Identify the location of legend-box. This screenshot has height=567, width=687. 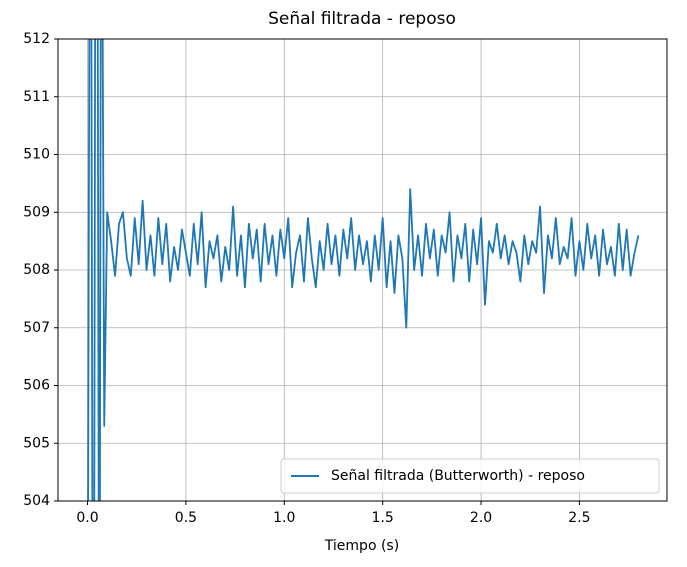
(470, 476).